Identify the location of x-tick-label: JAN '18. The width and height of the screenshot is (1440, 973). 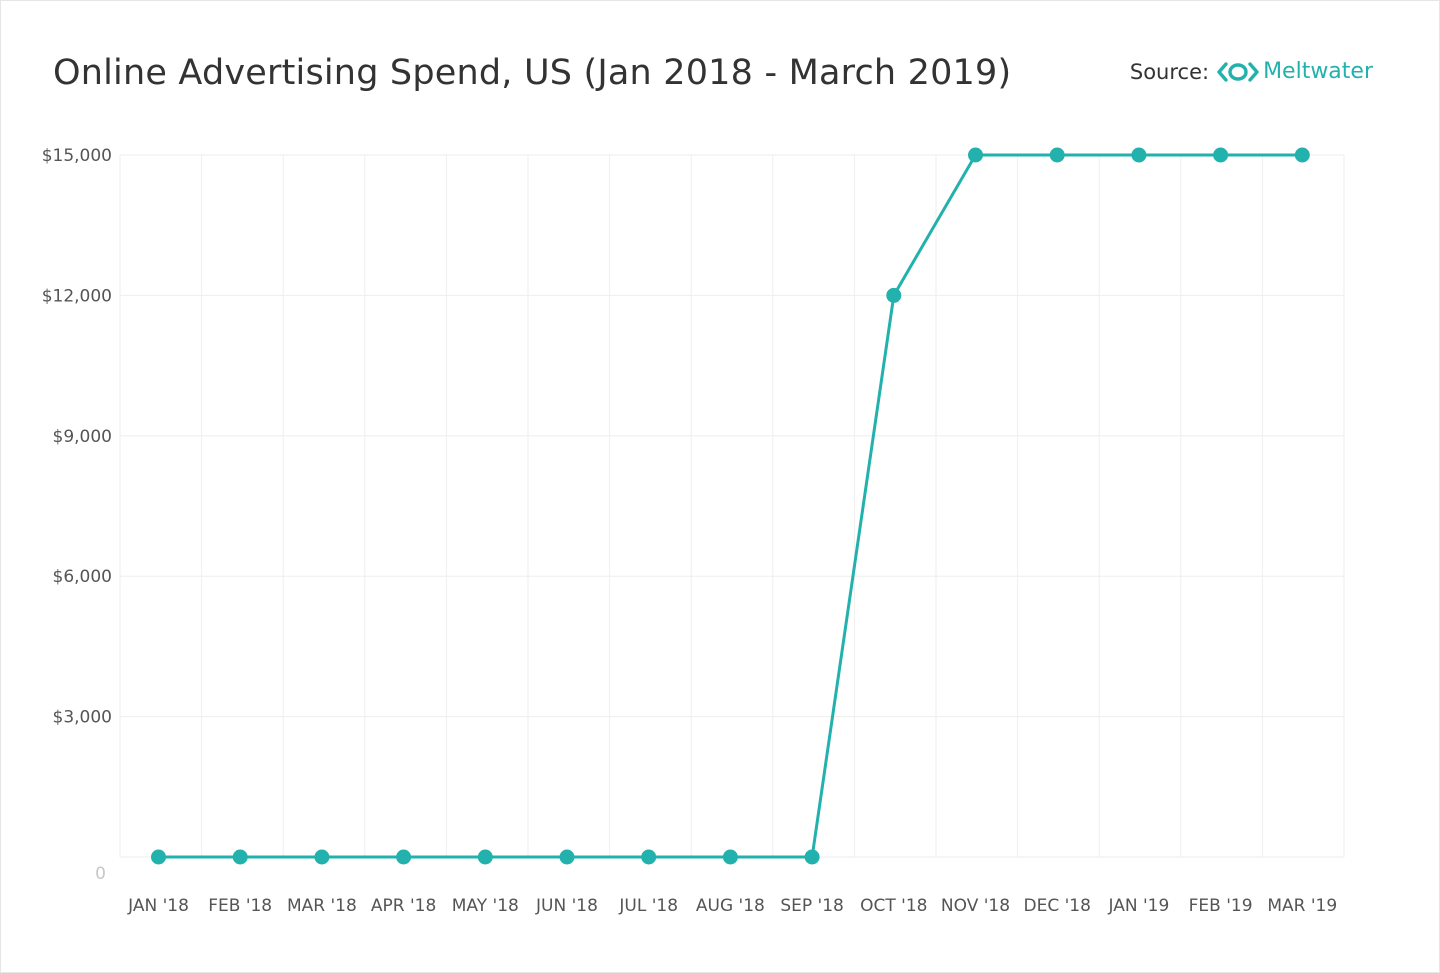
(158, 906).